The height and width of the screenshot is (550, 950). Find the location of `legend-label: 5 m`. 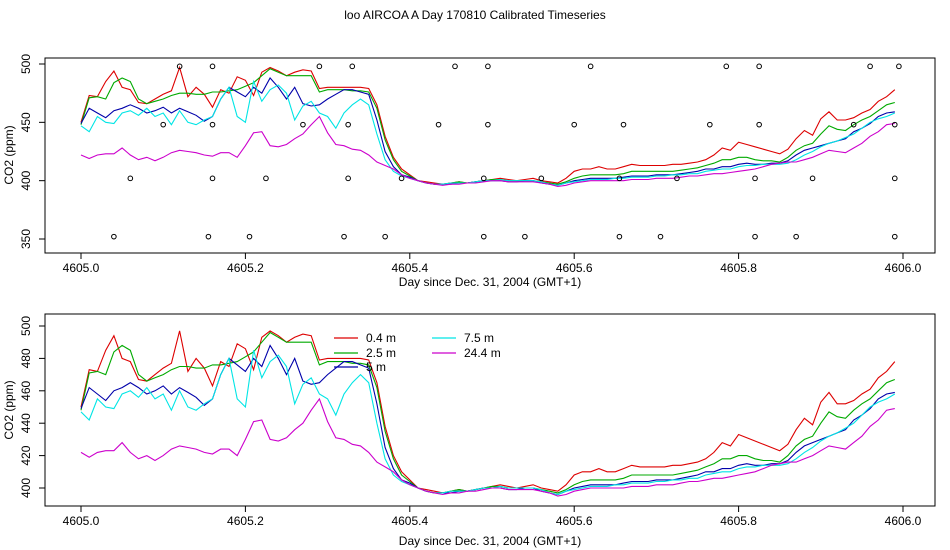

legend-label: 5 m is located at coordinates (376, 367).